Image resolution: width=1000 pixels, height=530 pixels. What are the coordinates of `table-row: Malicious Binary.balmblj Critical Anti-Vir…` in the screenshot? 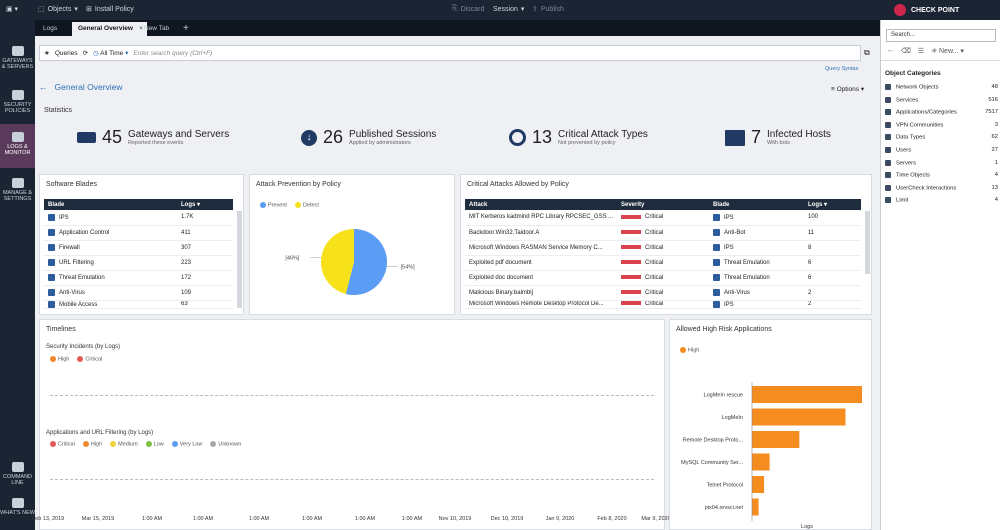 It's located at (663, 293).